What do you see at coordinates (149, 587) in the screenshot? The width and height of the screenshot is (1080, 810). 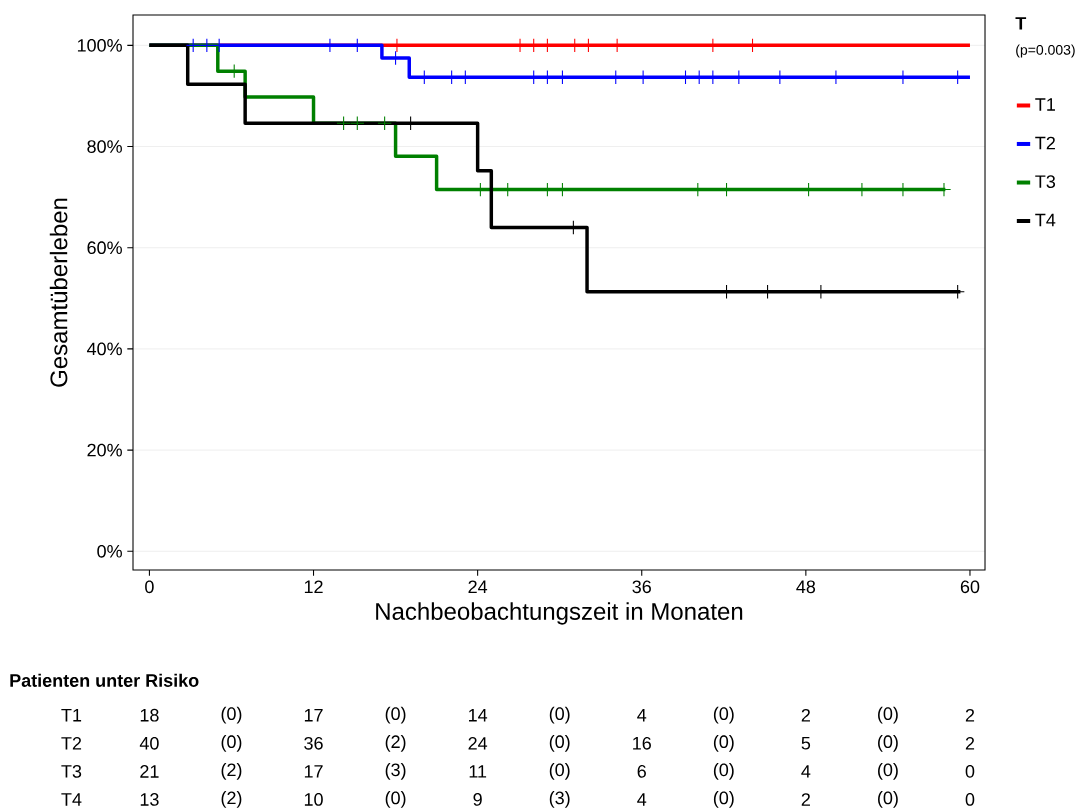 I see `x-tick-label: 0` at bounding box center [149, 587].